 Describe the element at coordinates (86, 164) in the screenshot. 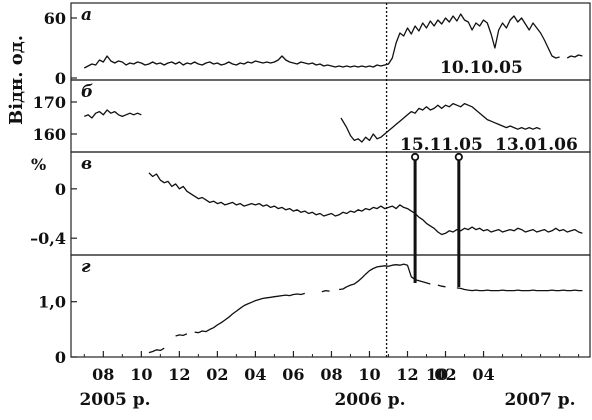

I see `panel-letter: в` at that location.